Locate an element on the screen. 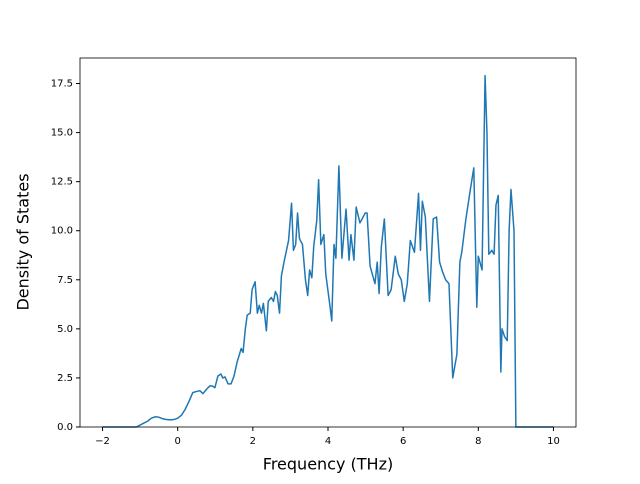 The height and width of the screenshot is (484, 640). y-axis-label: Density of States is located at coordinates (23, 241).